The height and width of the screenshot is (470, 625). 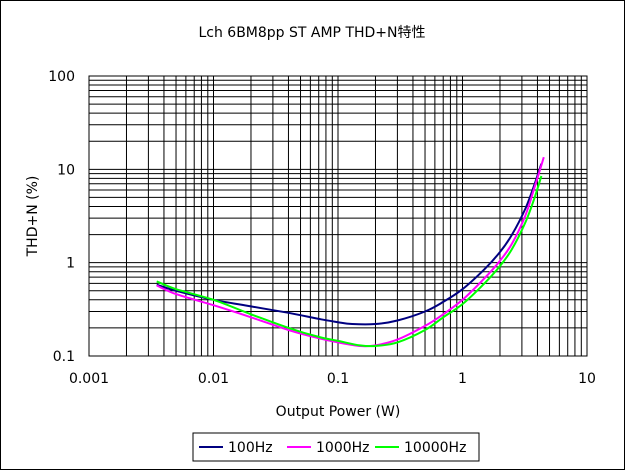 I want to click on legend-label-10000Hz: 10000Hz, so click(x=435, y=448).